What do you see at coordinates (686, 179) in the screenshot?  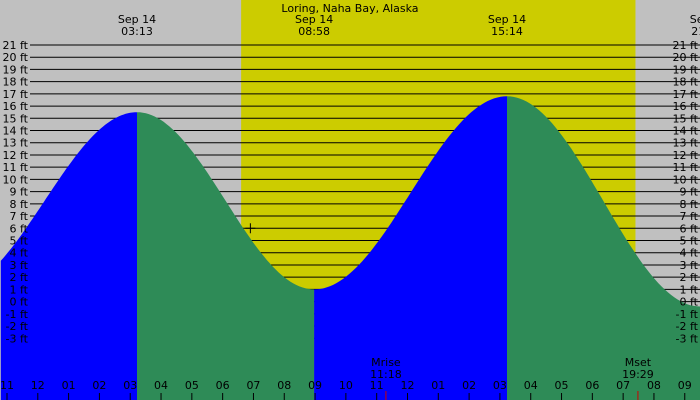 I see `y-tick-label-right: 10 ft` at bounding box center [686, 179].